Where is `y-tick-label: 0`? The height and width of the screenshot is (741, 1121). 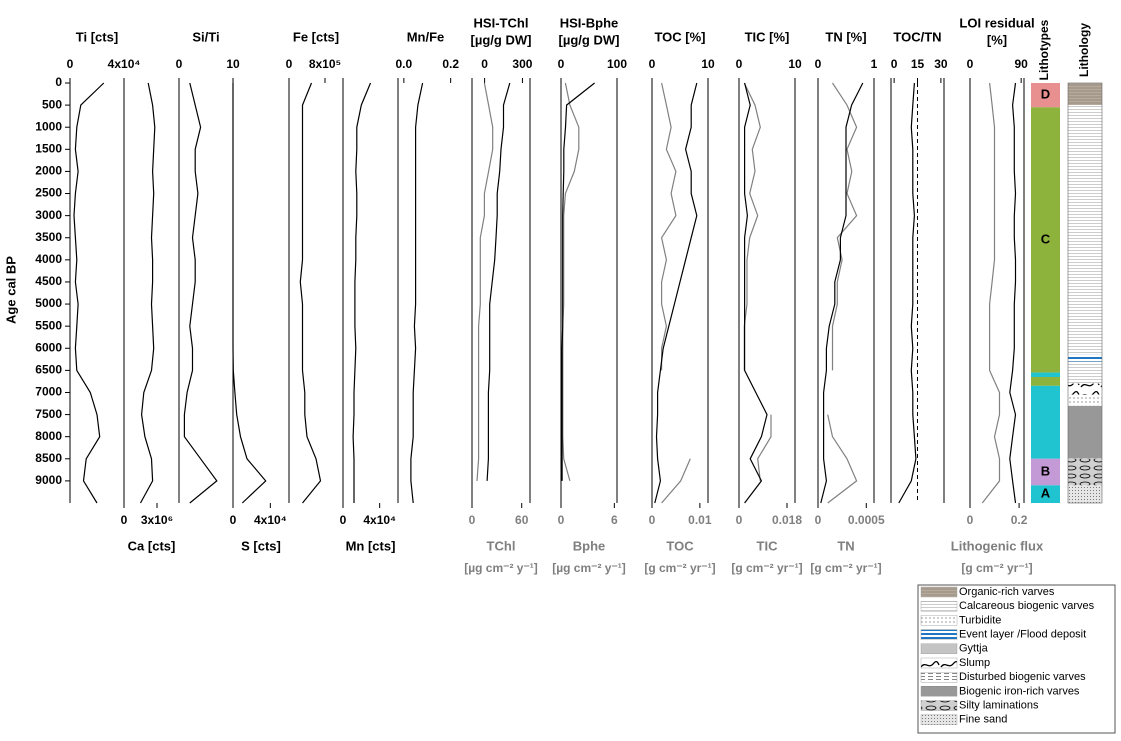
y-tick-label: 0 is located at coordinates (58, 82).